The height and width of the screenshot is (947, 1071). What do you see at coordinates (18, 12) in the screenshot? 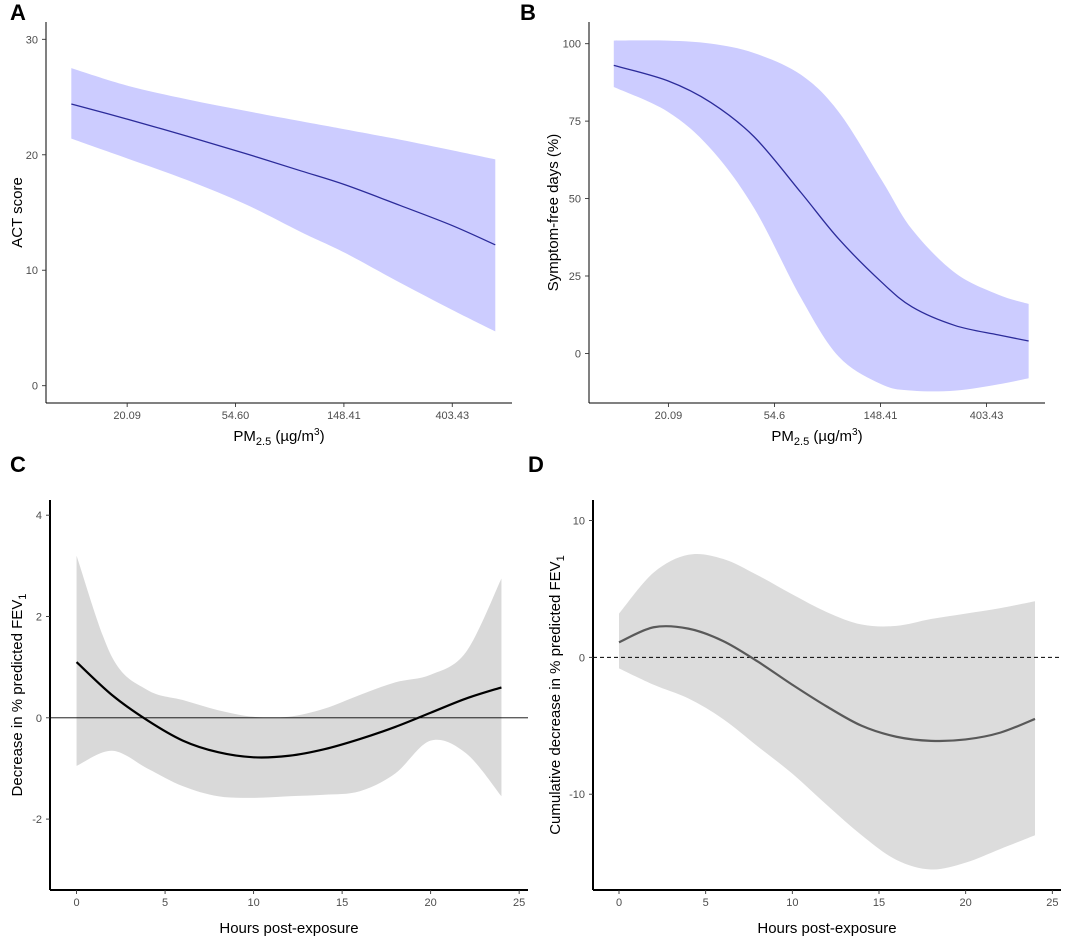
I see `panel-letter: A` at bounding box center [18, 12].